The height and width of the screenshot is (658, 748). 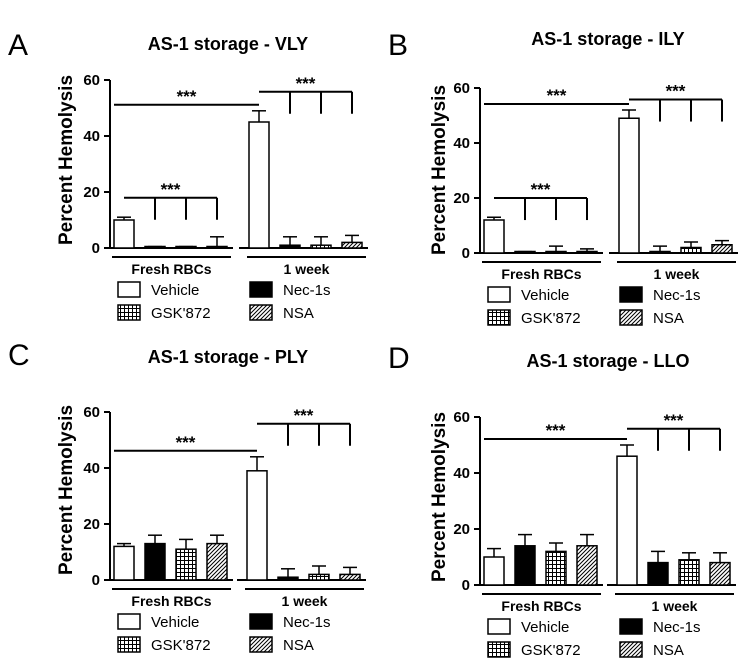 I want to click on panel-letter: C, so click(x=19, y=355).